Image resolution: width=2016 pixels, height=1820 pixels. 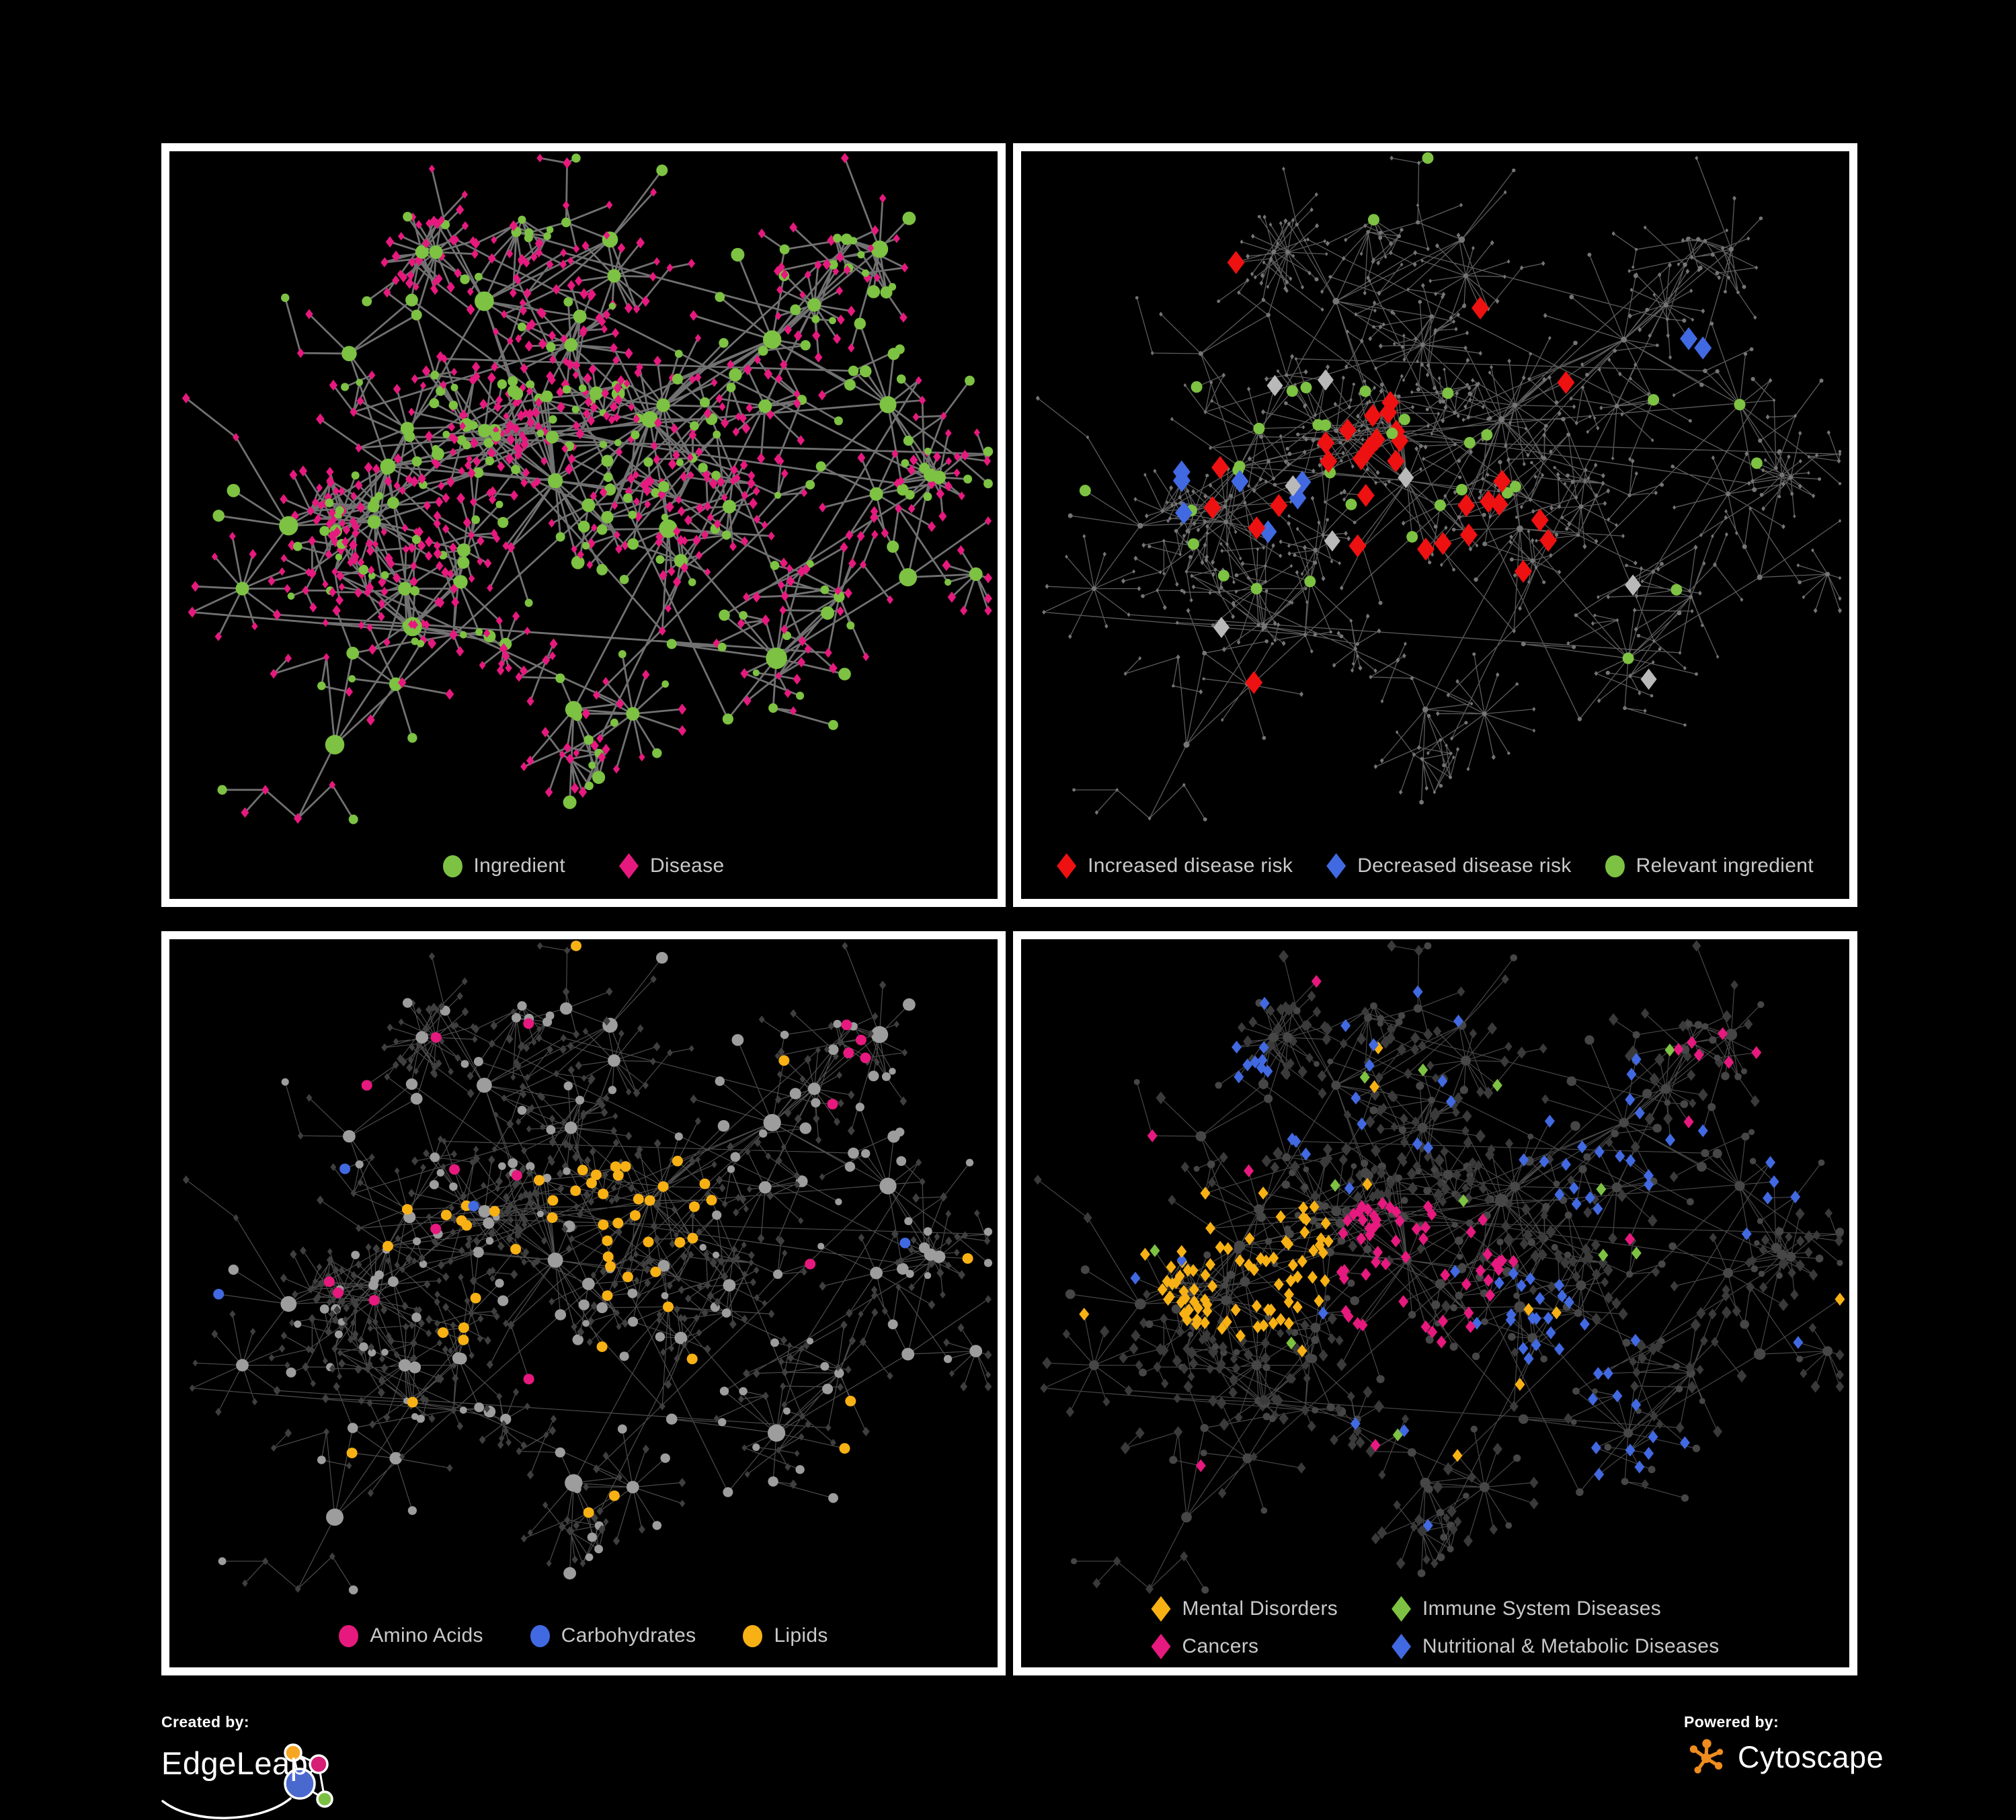 I want to click on edgeleap-logo: EdgeLeap, so click(x=342, y=1777).